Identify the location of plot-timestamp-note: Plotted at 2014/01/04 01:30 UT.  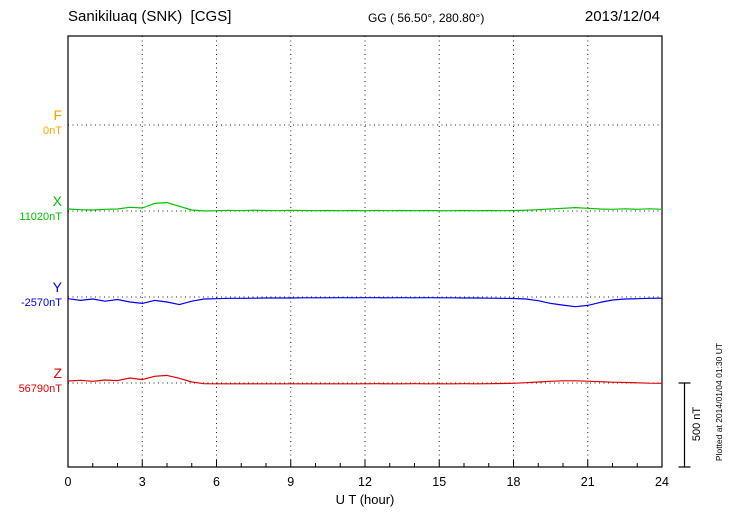
(719, 402).